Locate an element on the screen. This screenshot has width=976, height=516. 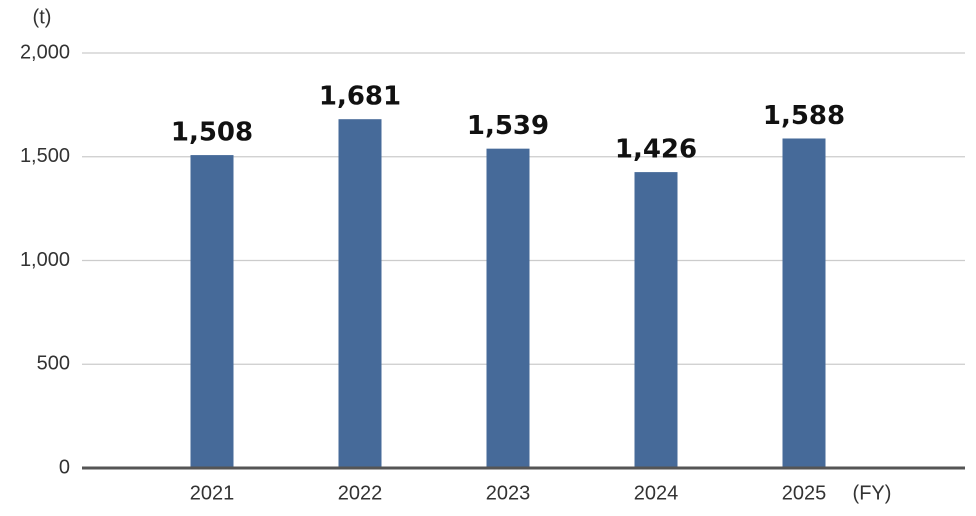
x-tick-label: 2022 is located at coordinates (360, 493).